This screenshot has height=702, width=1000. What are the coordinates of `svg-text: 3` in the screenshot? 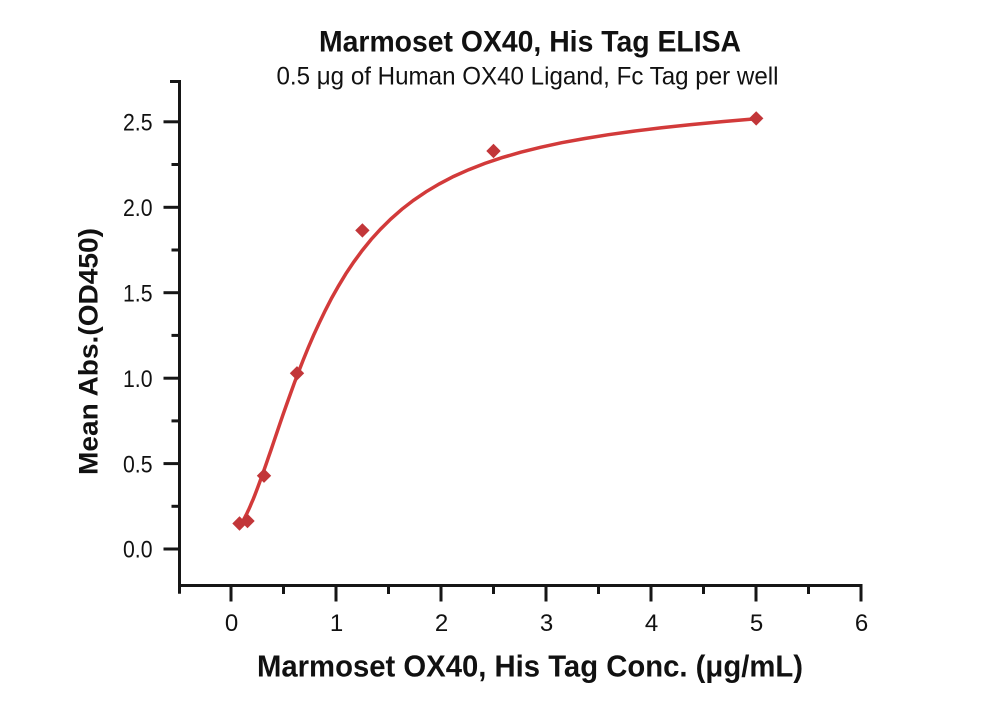 It's located at (546, 623).